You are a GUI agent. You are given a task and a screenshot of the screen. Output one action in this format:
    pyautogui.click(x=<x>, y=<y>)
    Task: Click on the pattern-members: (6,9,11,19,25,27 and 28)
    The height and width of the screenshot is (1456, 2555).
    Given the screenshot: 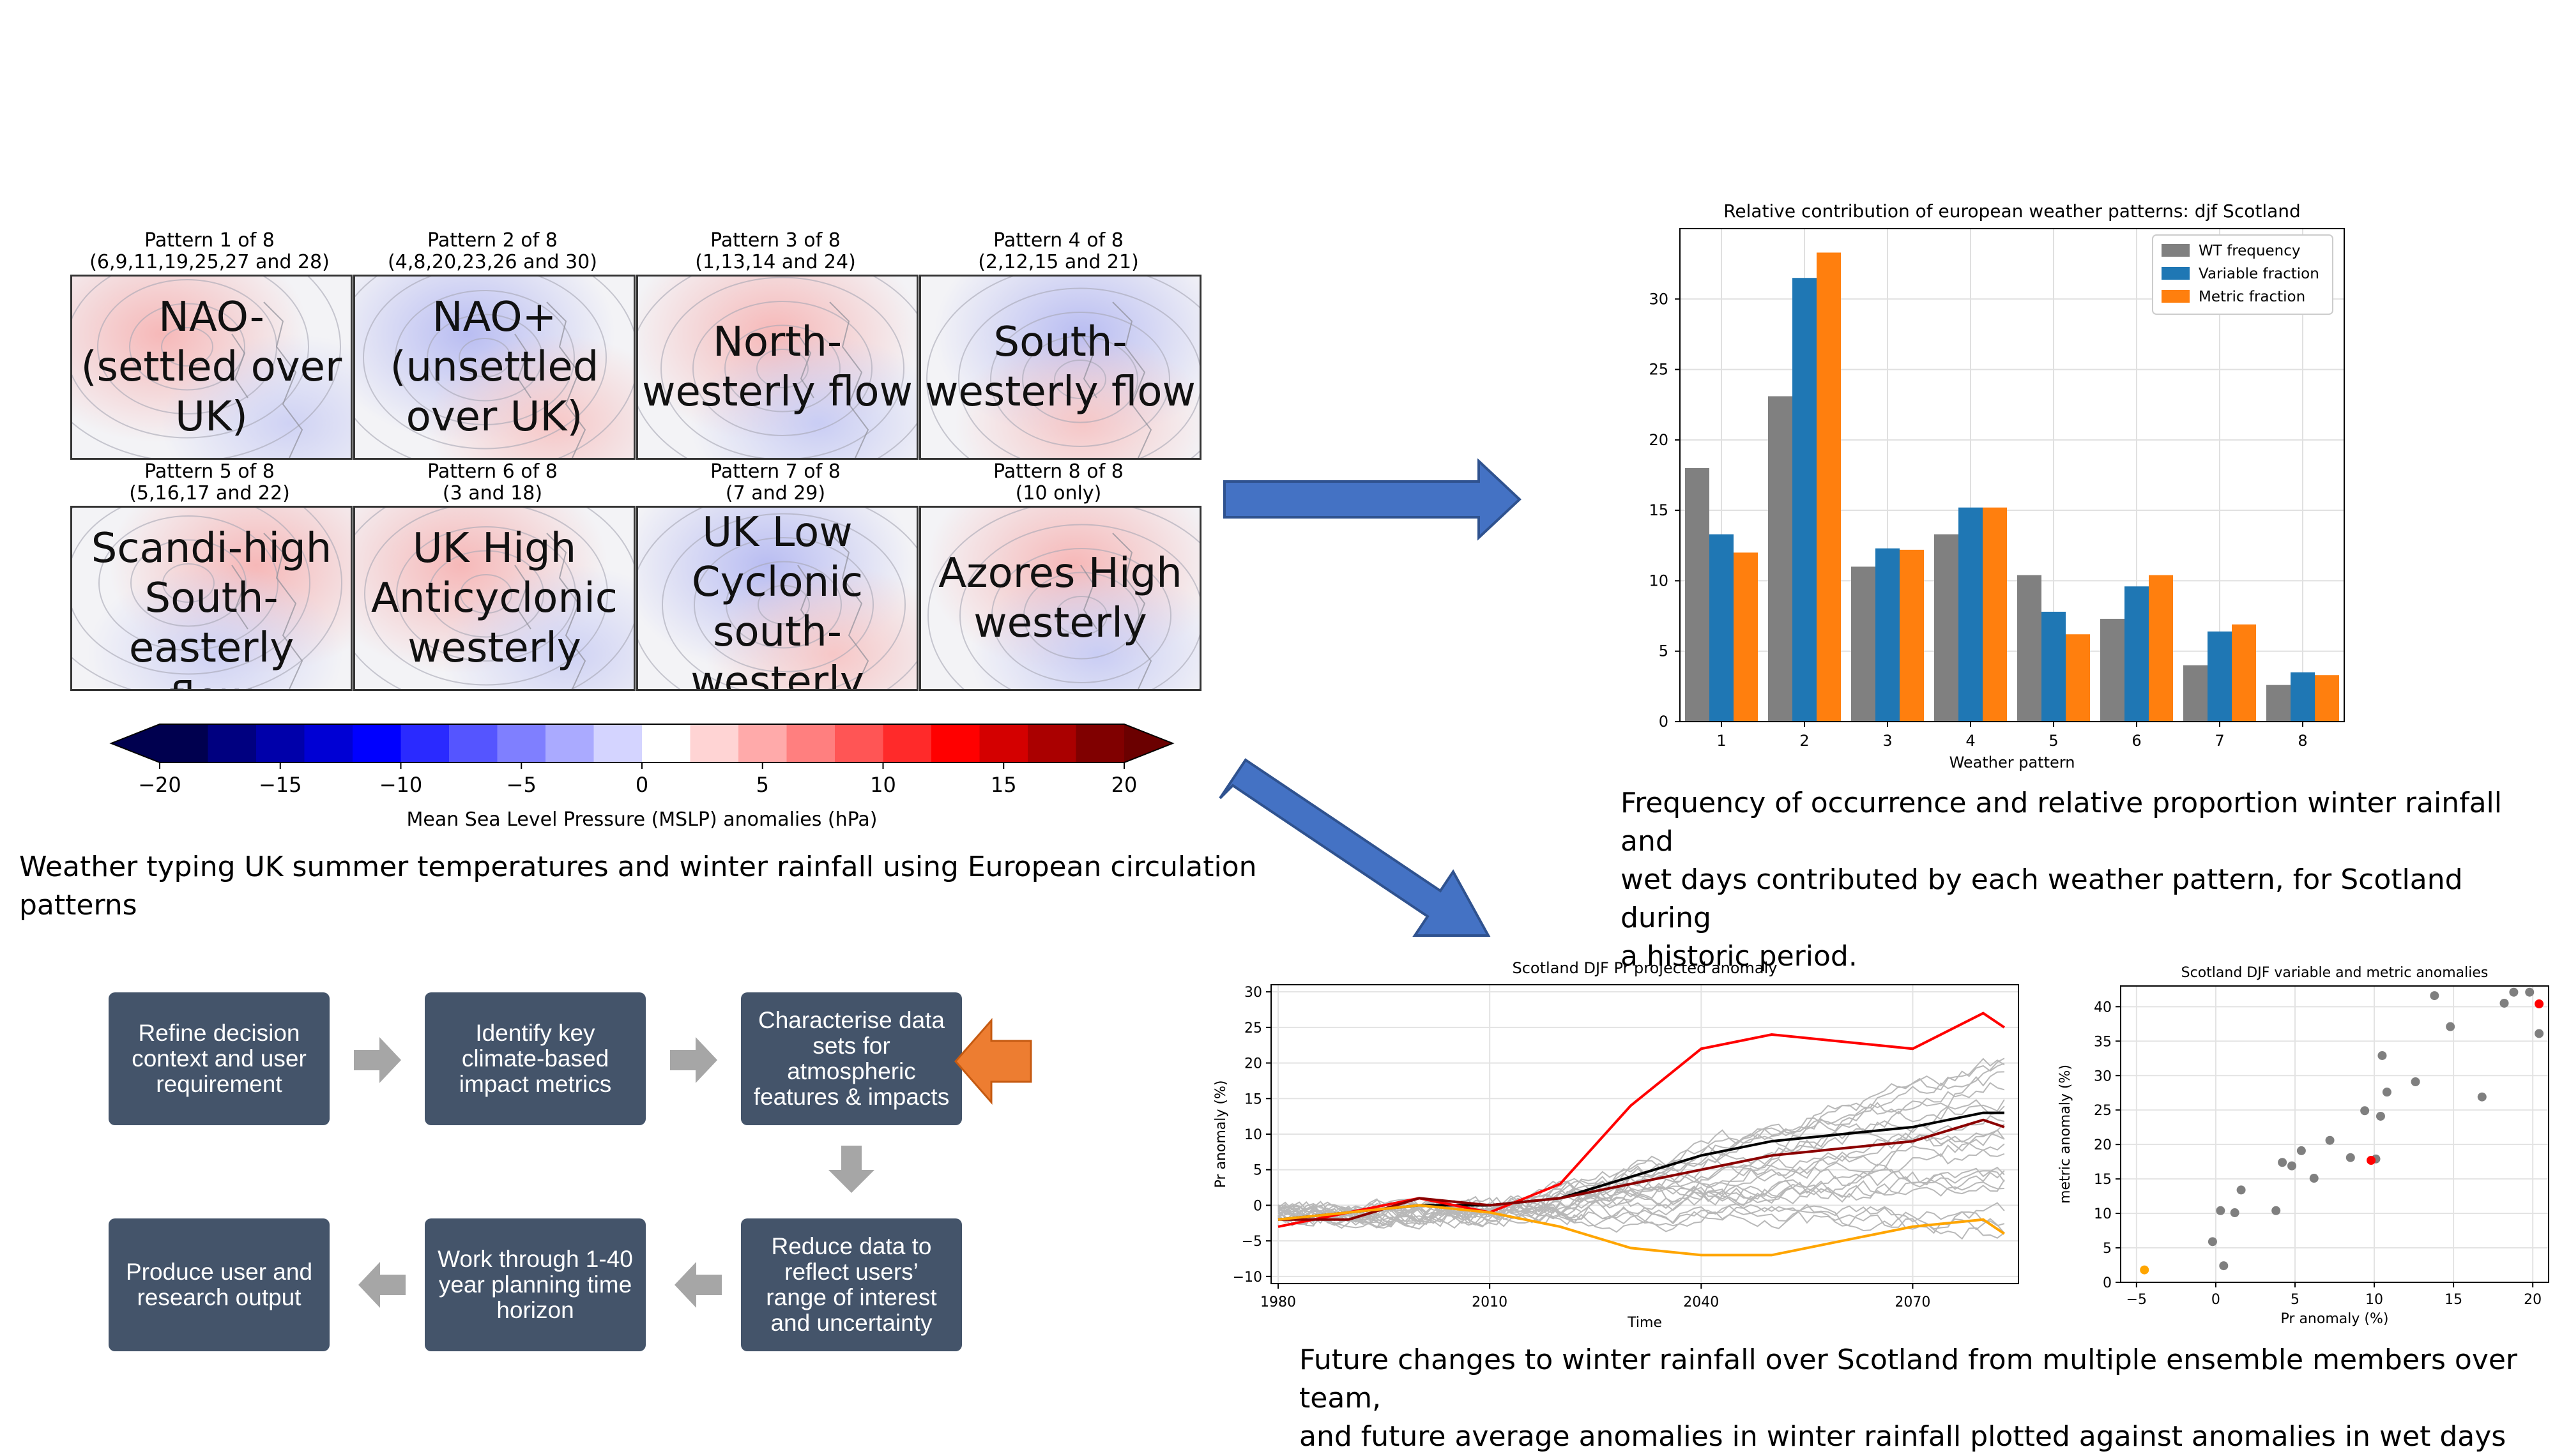 What is the action you would take?
    pyautogui.click(x=209, y=262)
    